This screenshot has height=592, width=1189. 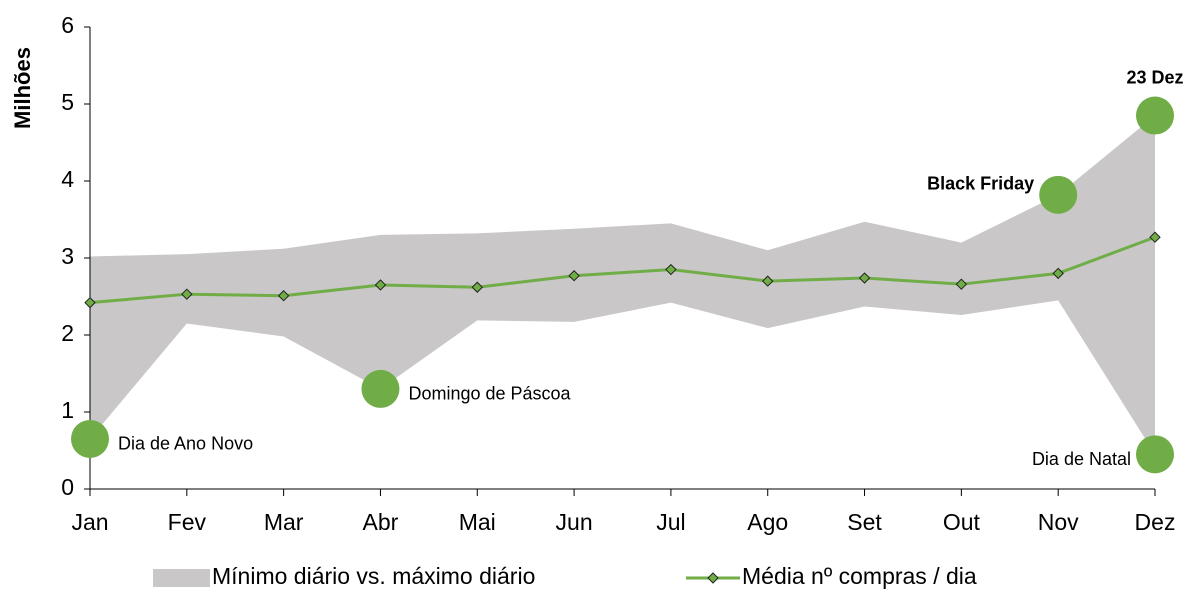 What do you see at coordinates (67, 25) in the screenshot?
I see `y-tick-label: 6` at bounding box center [67, 25].